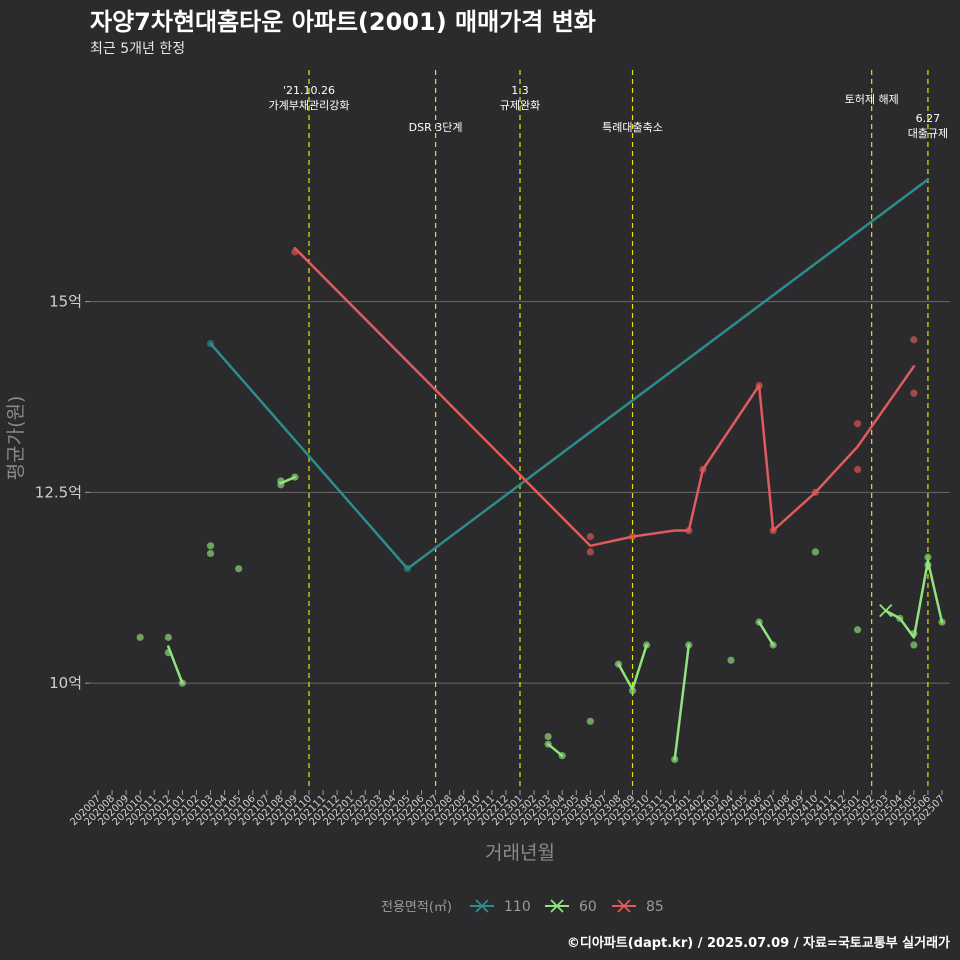  Describe the element at coordinates (872, 99) in the screenshot. I see `event-label: 토허제 해제` at that location.